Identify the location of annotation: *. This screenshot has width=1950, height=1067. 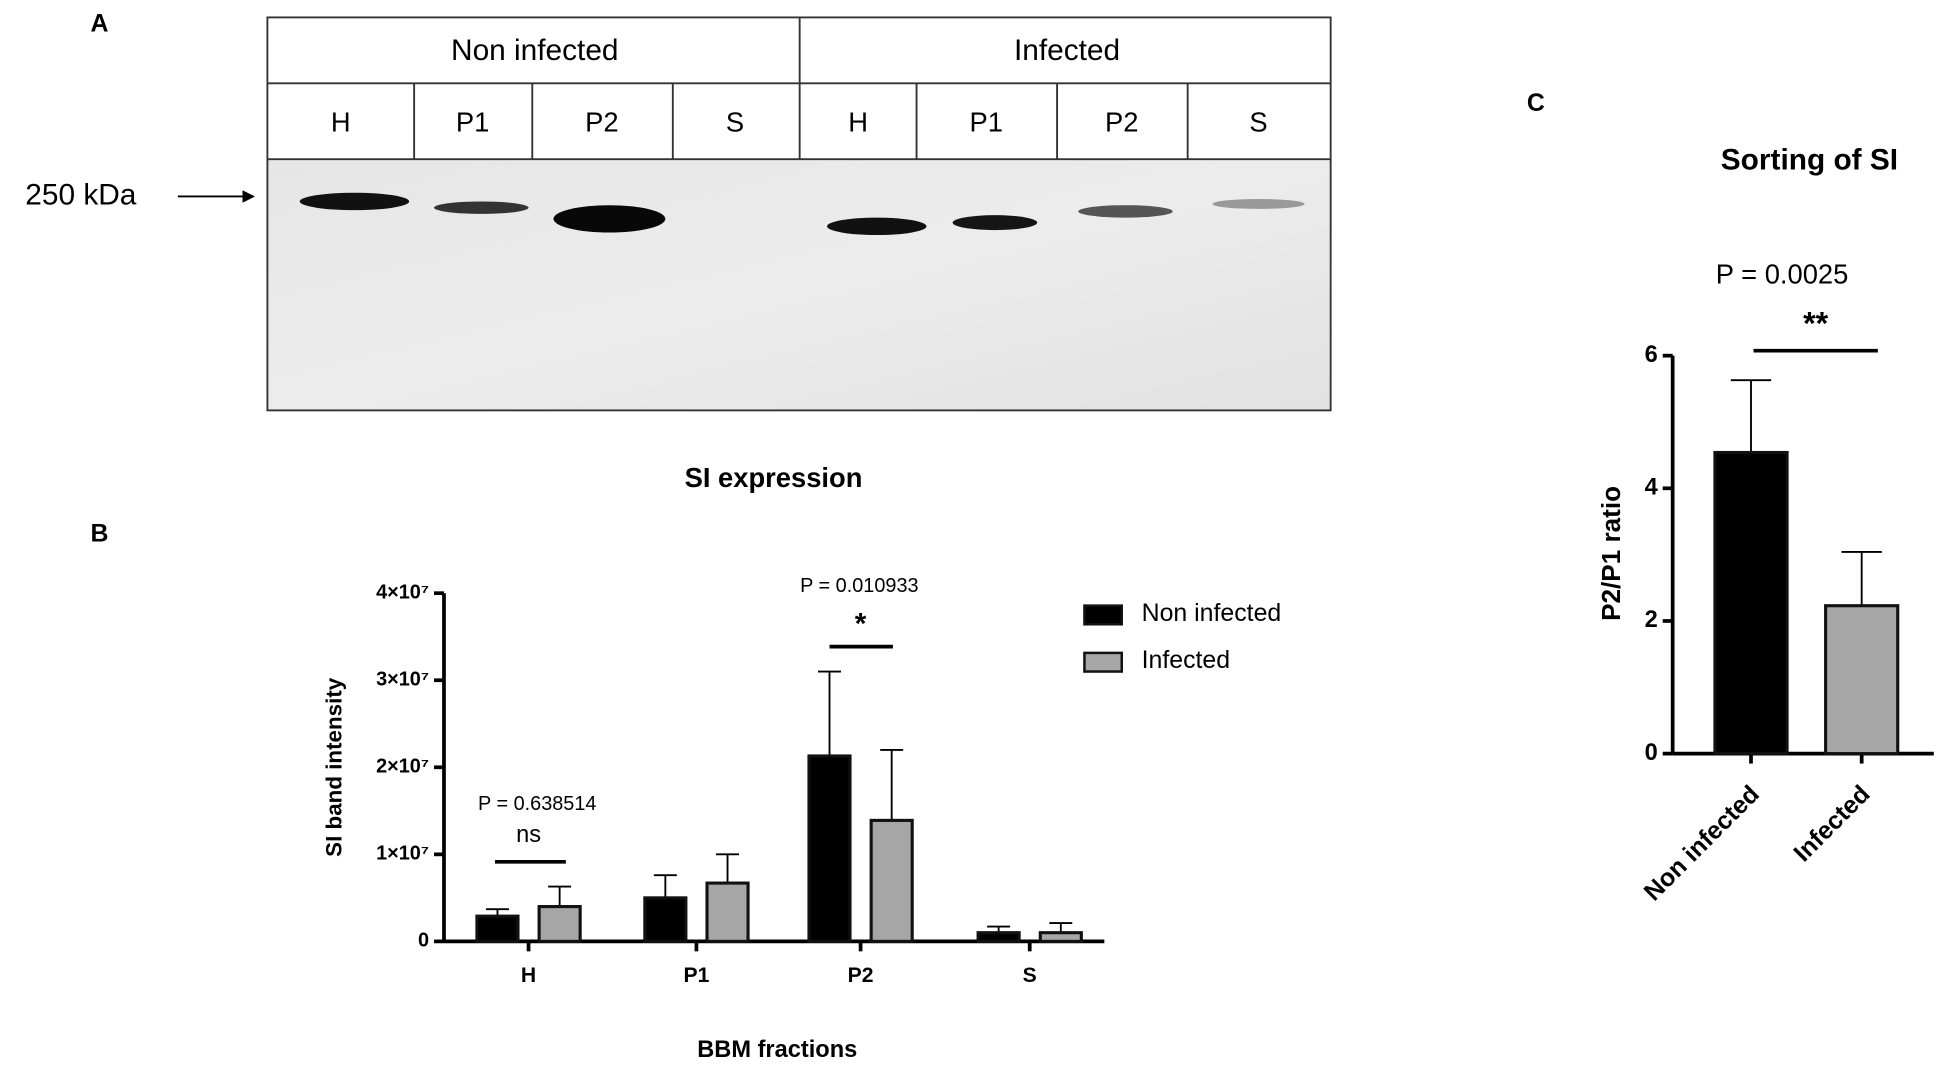
(861, 623).